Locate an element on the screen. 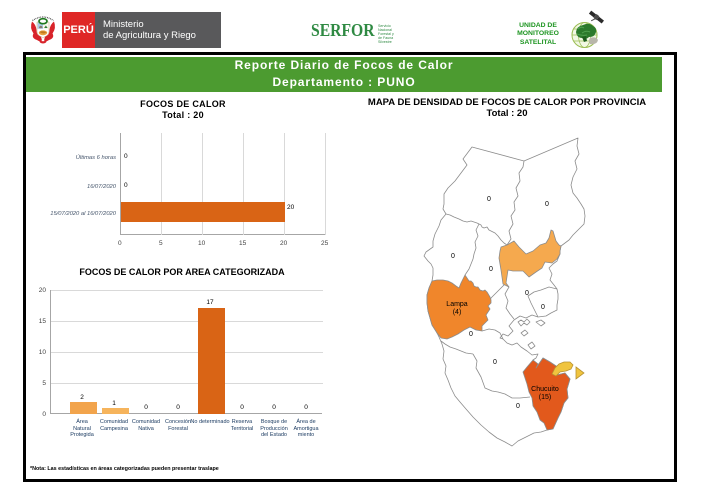 This screenshot has height=496, width=702. svg-text: (15) is located at coordinates (545, 397).